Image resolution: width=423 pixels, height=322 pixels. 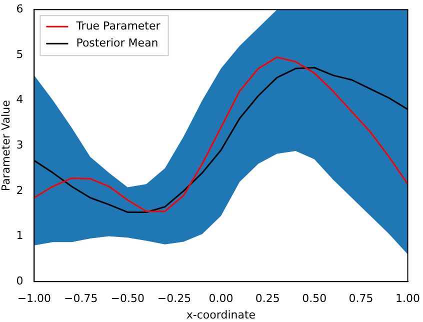 What do you see at coordinates (20, 99) in the screenshot?
I see `y-tick-label: 4` at bounding box center [20, 99].